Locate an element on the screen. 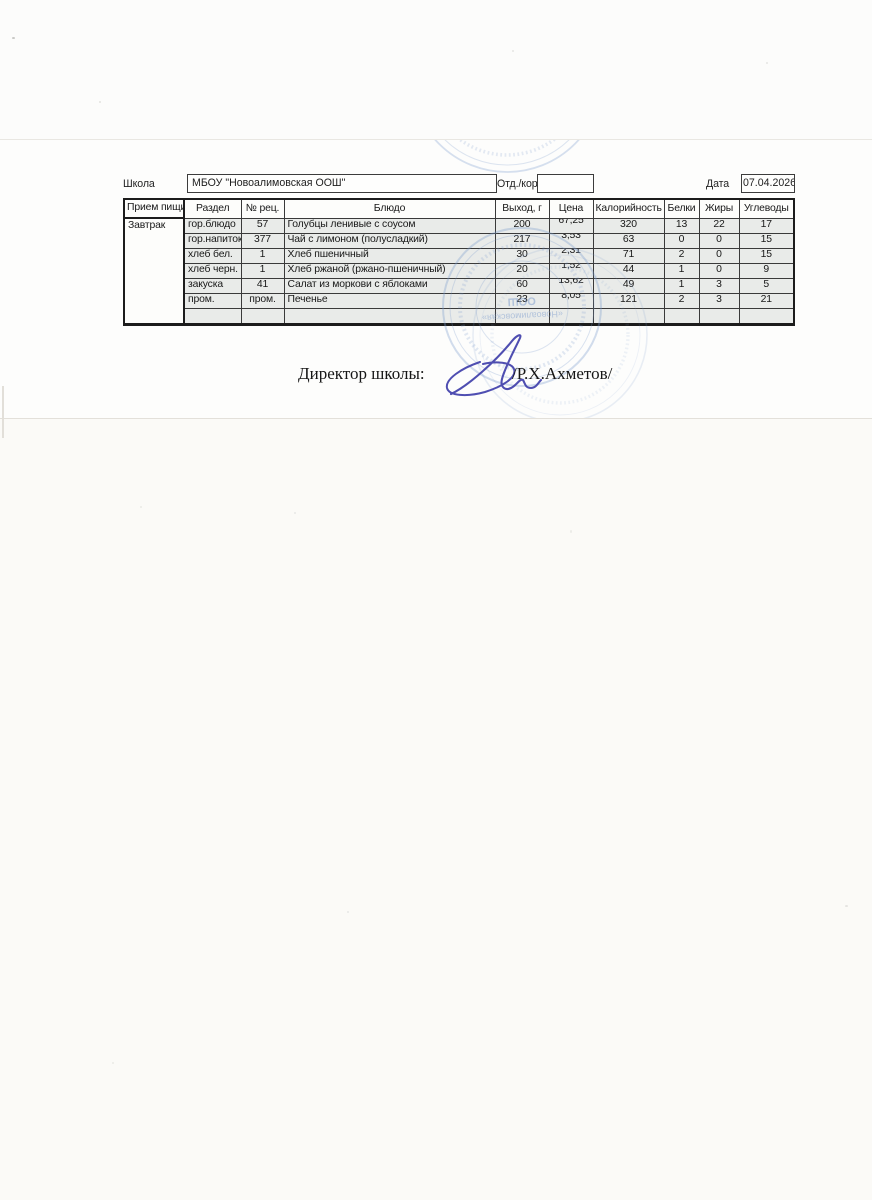 The height and width of the screenshot is (1200, 872). cell-kcal: 44 is located at coordinates (628, 270).